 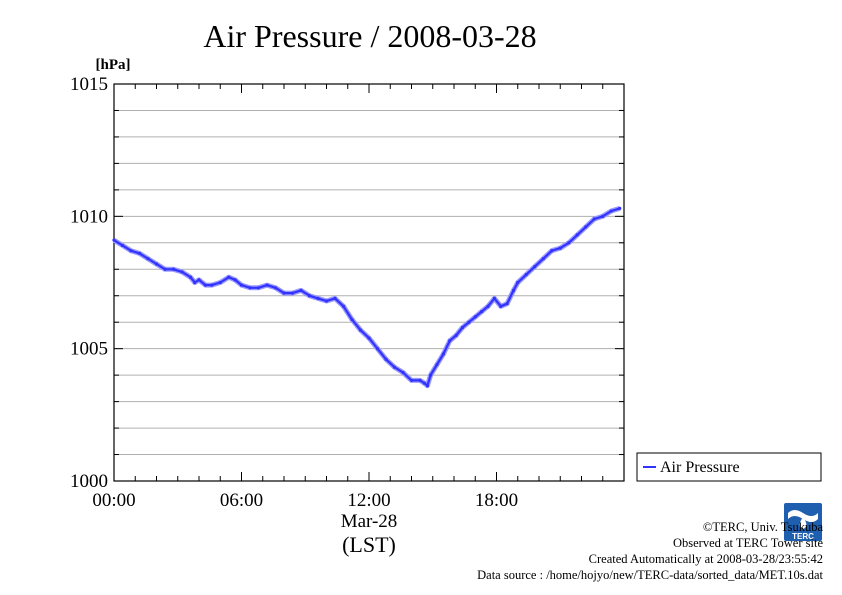 What do you see at coordinates (369, 36) in the screenshot?
I see `chart-title: Air Pressure / 2008-03-28` at bounding box center [369, 36].